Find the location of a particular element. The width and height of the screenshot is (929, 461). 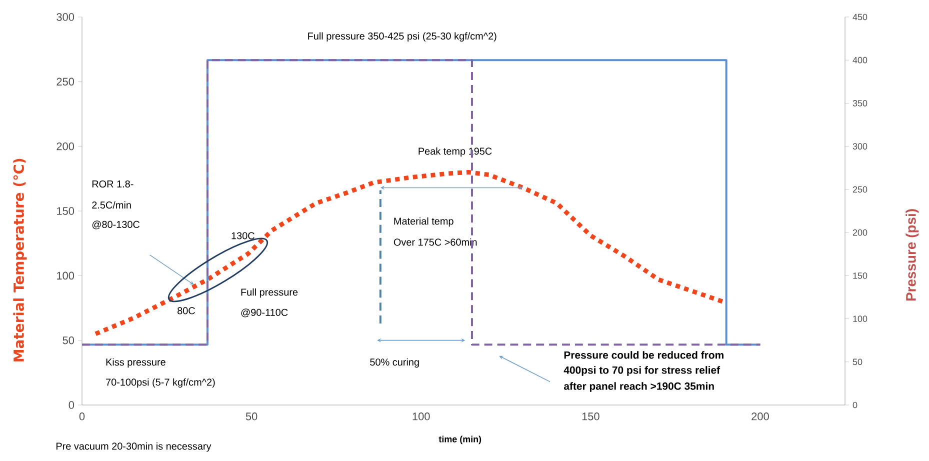

annotation: 2.5C/min is located at coordinates (111, 205).